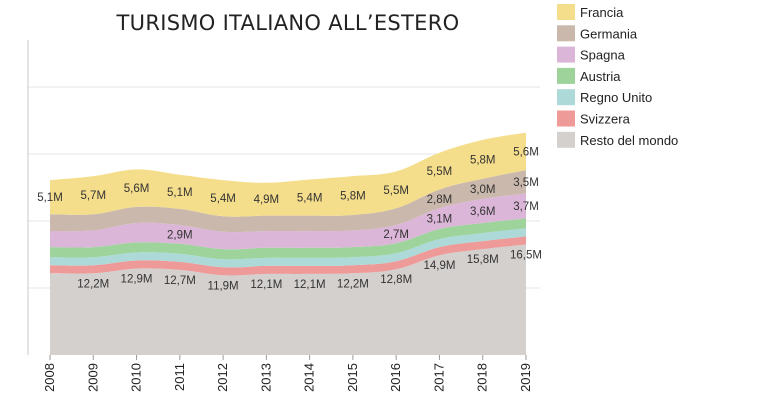 This screenshot has height=400, width=768. I want to click on area-svizzera, so click(288, 256).